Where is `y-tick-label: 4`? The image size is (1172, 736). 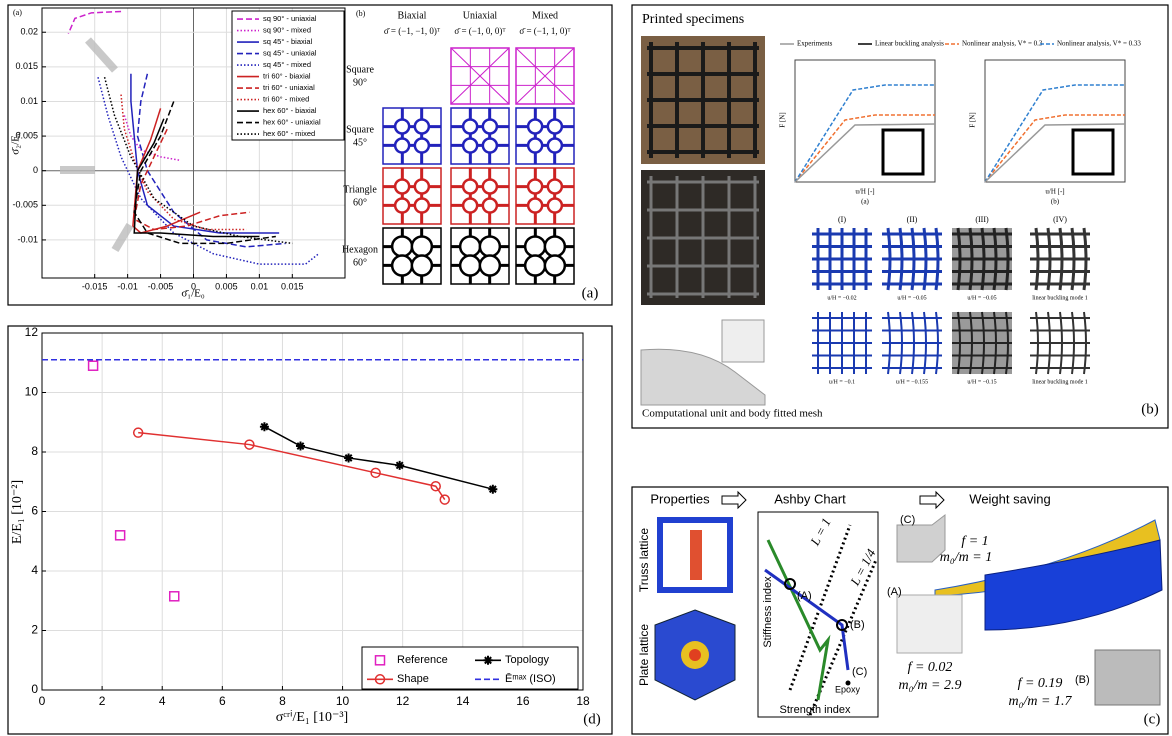 y-tick-label: 4 is located at coordinates (34, 570).